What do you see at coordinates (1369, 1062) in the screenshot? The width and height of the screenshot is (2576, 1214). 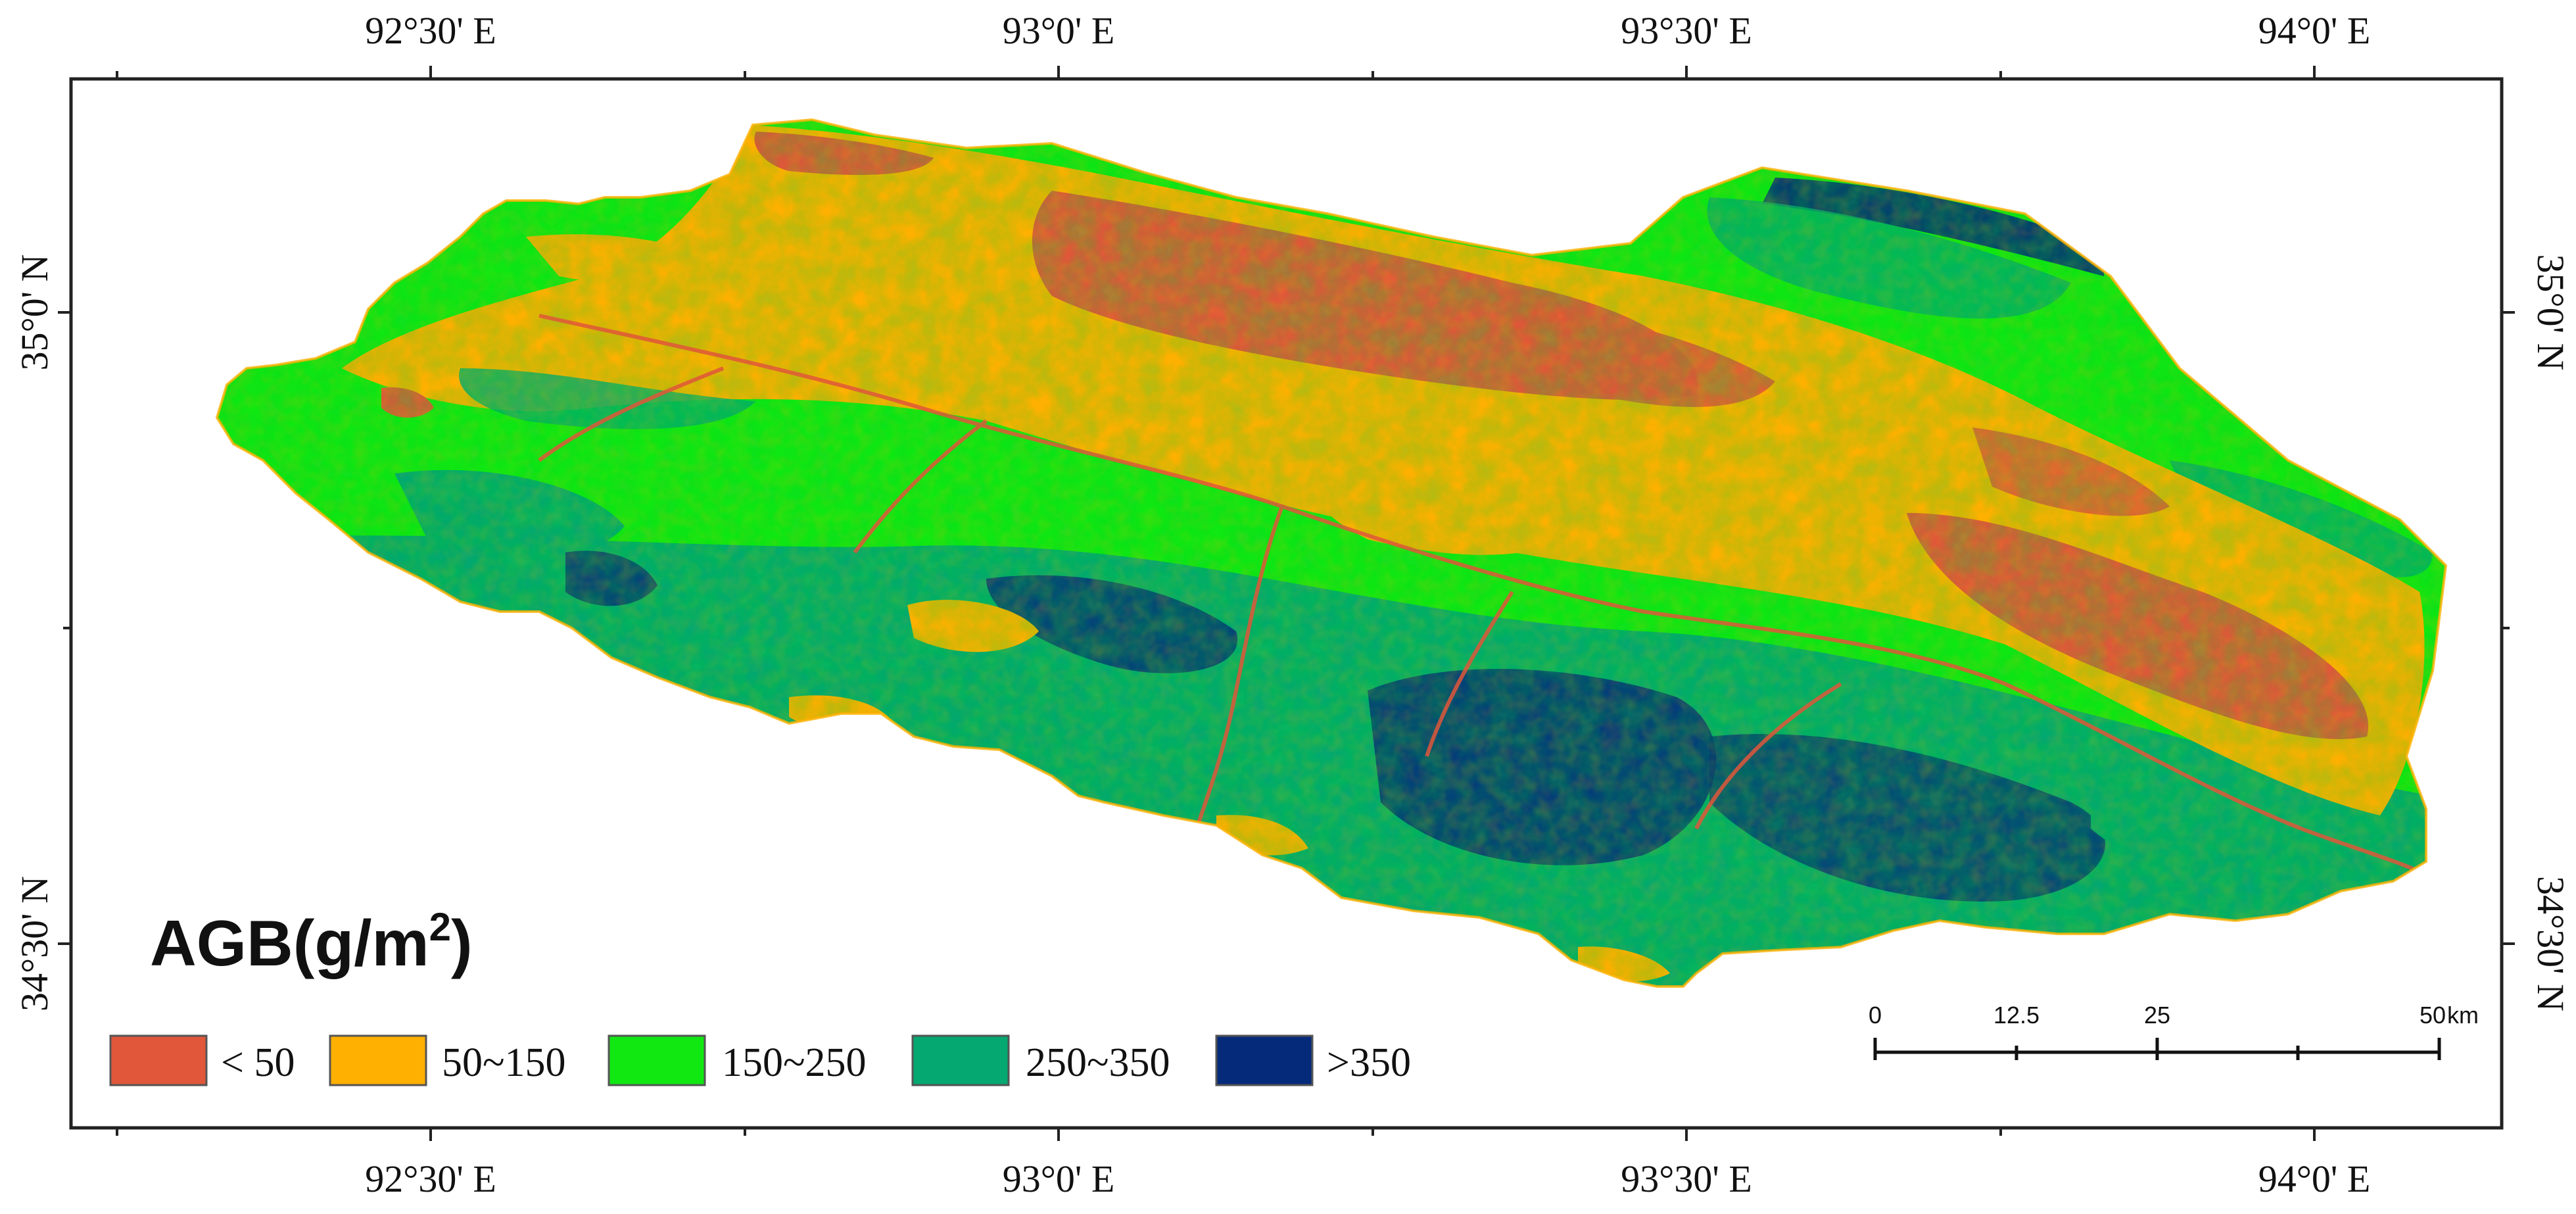 I see `legend-label-5: >350` at bounding box center [1369, 1062].